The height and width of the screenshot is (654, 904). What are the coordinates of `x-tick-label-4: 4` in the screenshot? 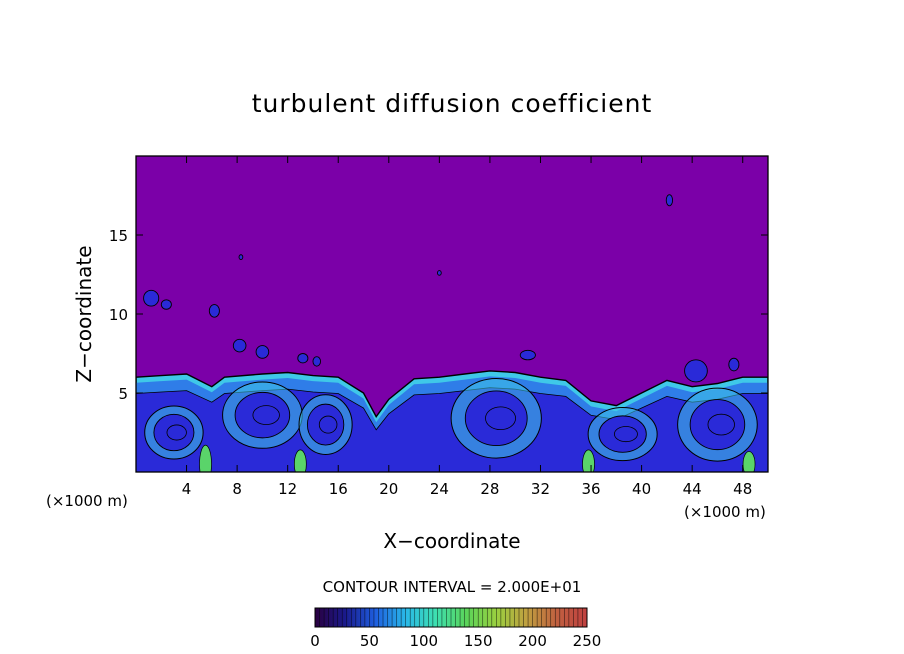 It's located at (187, 489).